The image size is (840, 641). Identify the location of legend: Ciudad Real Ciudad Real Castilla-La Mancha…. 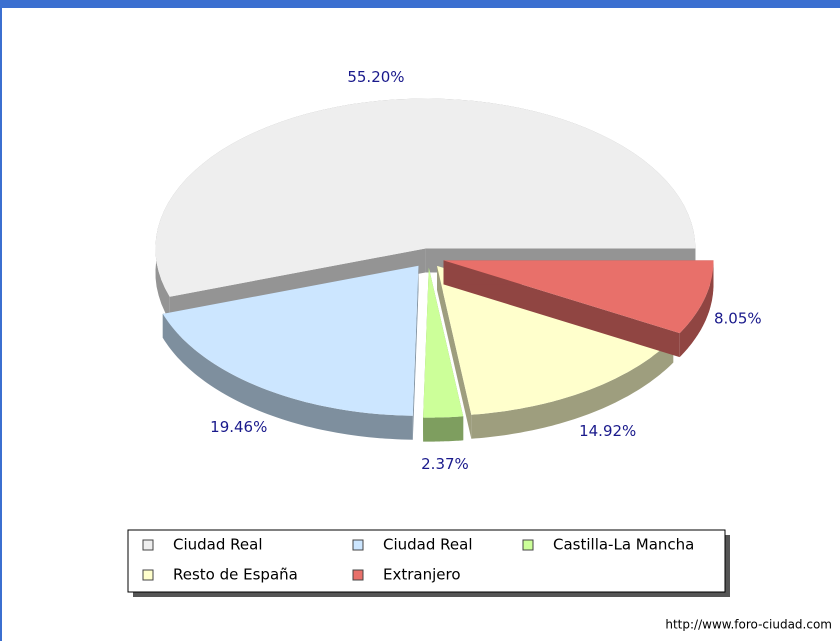
(418, 560).